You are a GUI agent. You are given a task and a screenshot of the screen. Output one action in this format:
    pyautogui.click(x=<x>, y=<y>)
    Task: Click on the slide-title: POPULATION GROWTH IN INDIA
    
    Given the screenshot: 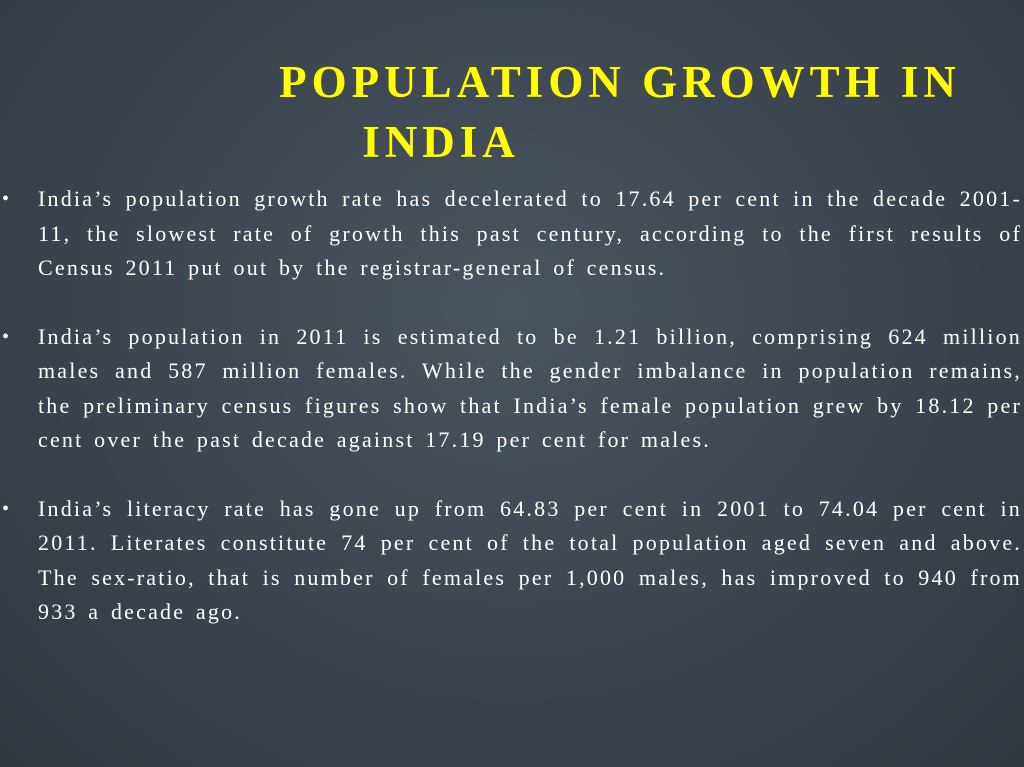 What is the action you would take?
    pyautogui.click(x=572, y=112)
    